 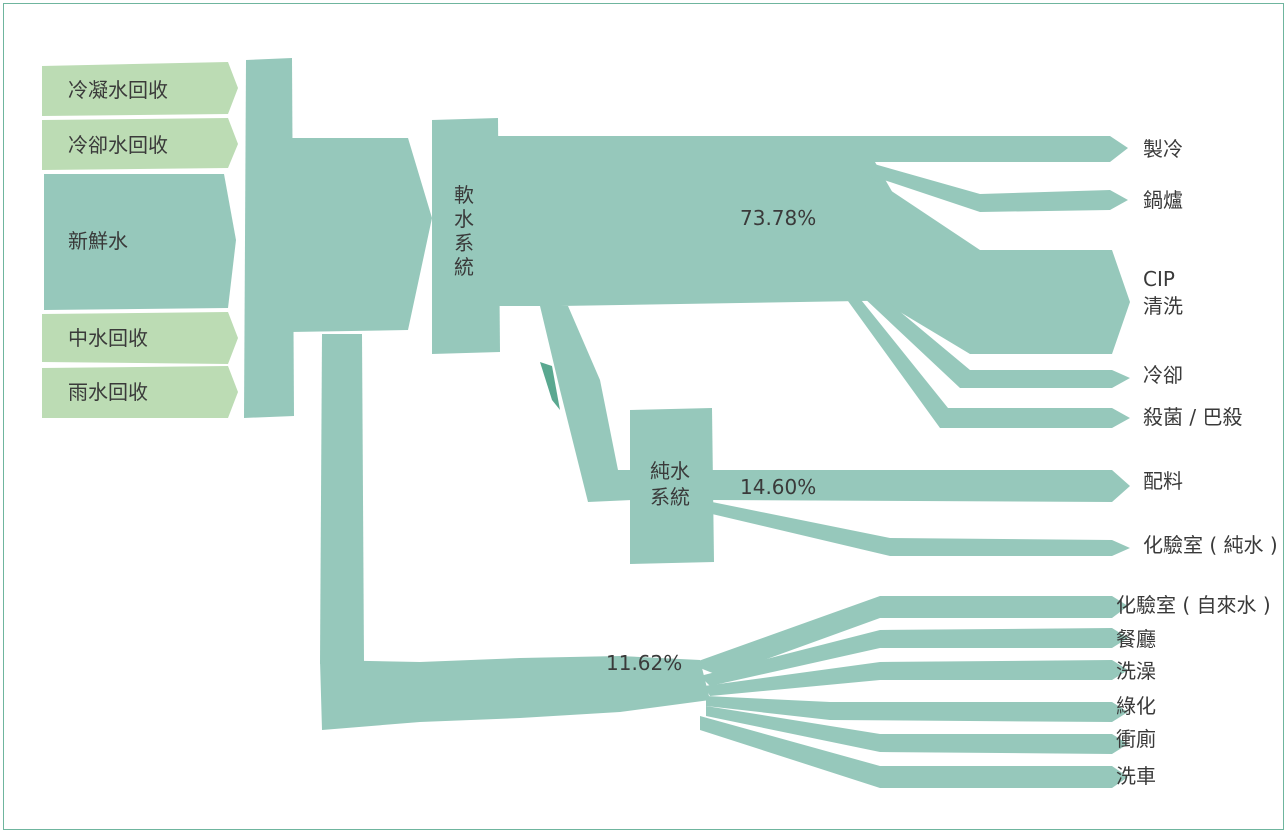 I want to click on source-label-fresh: 新鮮水, so click(x=98, y=241).